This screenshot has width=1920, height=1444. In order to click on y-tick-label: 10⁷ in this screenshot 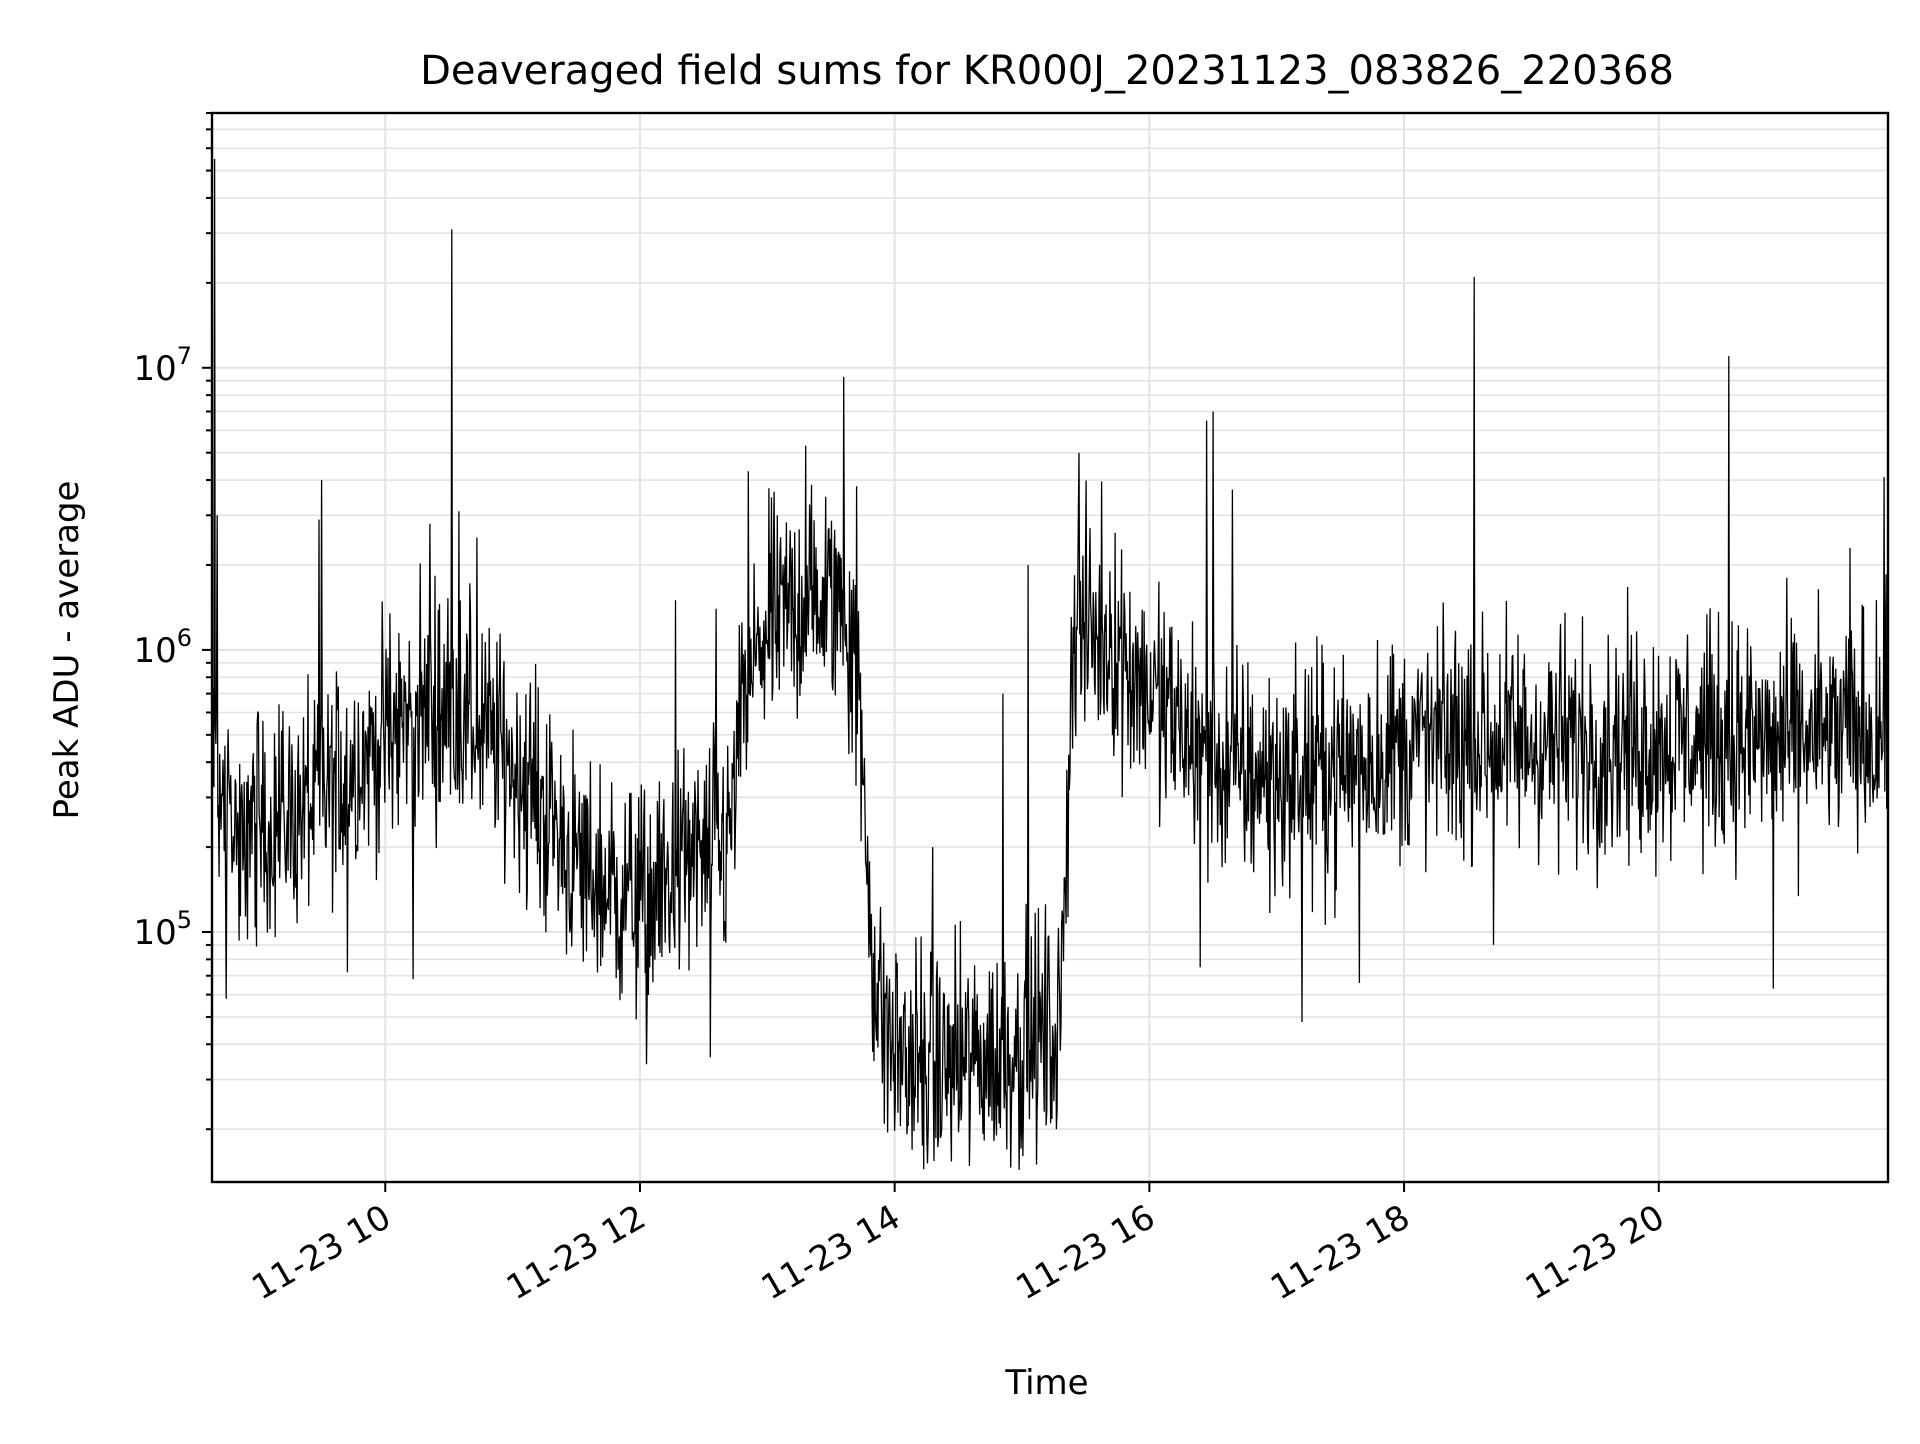, I will do `click(162, 365)`.